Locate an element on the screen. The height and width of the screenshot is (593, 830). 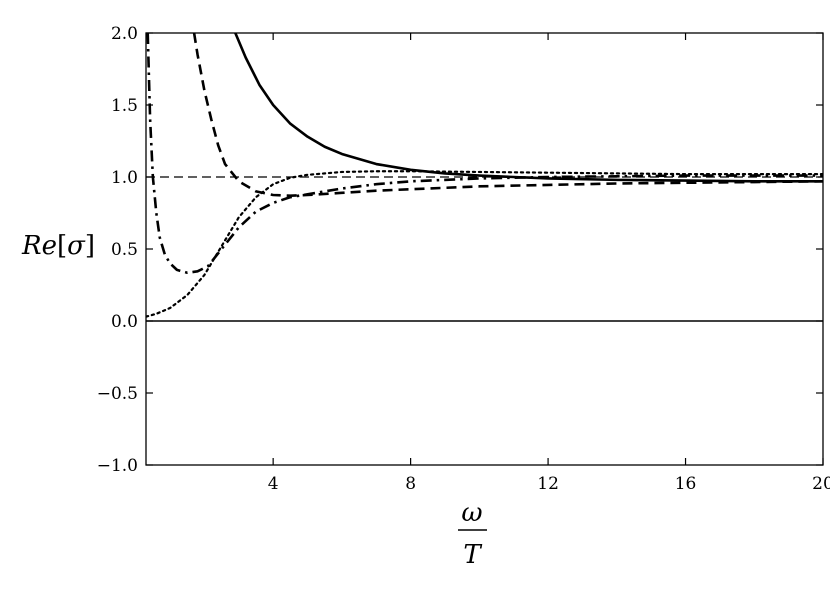
y-tick-label-6: −1.0 is located at coordinates (117, 466).